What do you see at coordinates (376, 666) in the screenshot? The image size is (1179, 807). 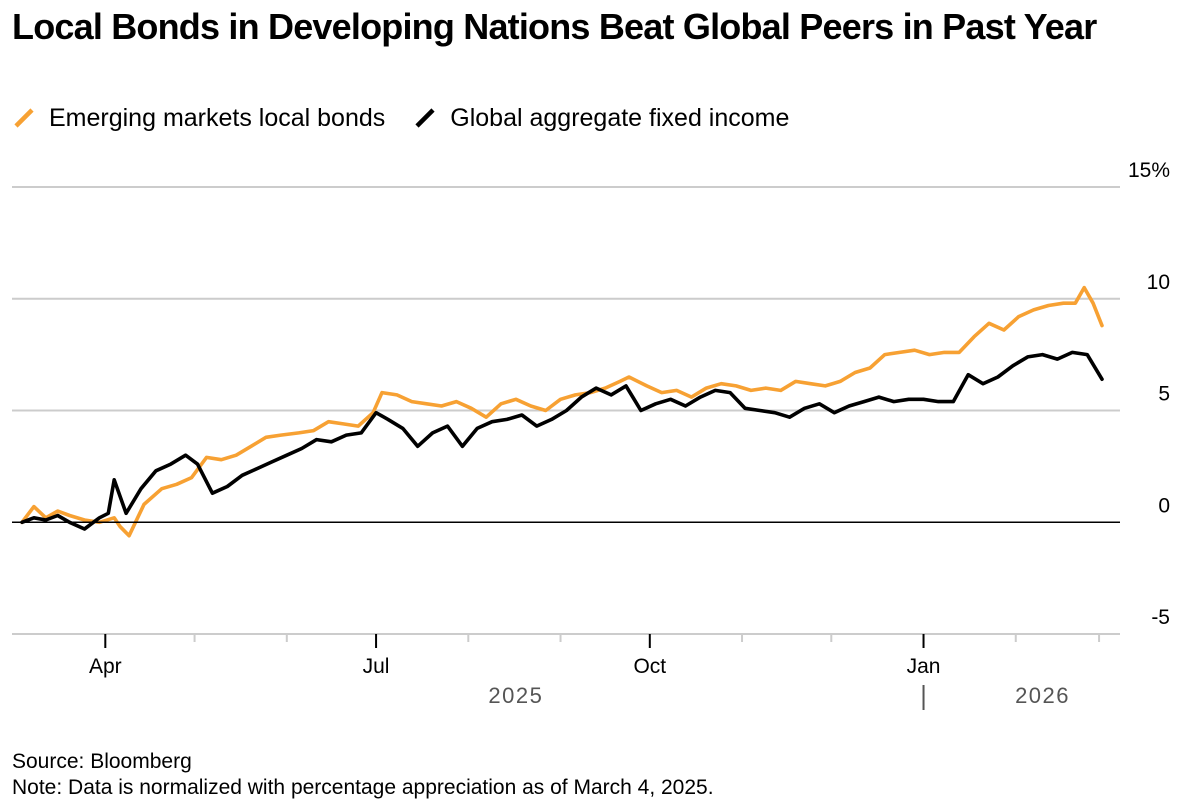 I see `x-tick-label: Jul` at bounding box center [376, 666].